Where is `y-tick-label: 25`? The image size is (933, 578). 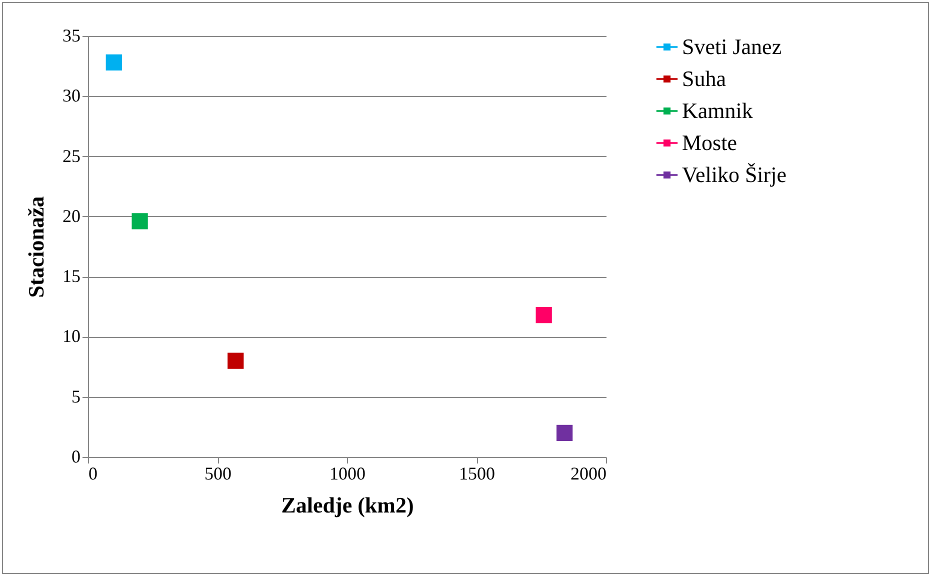
y-tick-label: 25 is located at coordinates (71, 156).